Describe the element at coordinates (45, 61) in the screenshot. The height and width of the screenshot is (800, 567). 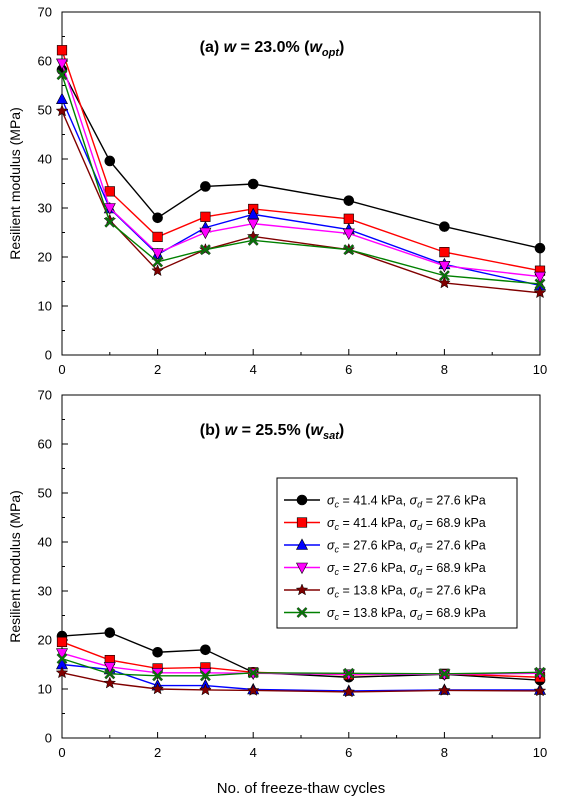
I see `y-tick-label: 60` at that location.